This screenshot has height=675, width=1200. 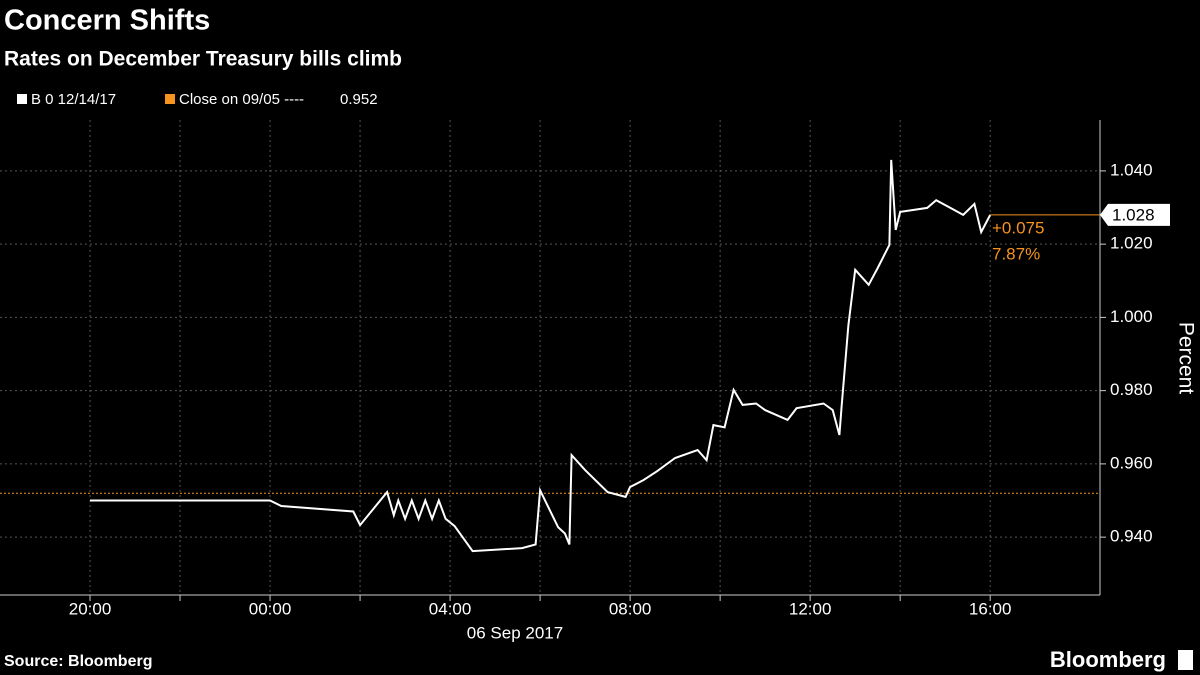 What do you see at coordinates (78, 661) in the screenshot?
I see `source: Source: Bloomberg` at bounding box center [78, 661].